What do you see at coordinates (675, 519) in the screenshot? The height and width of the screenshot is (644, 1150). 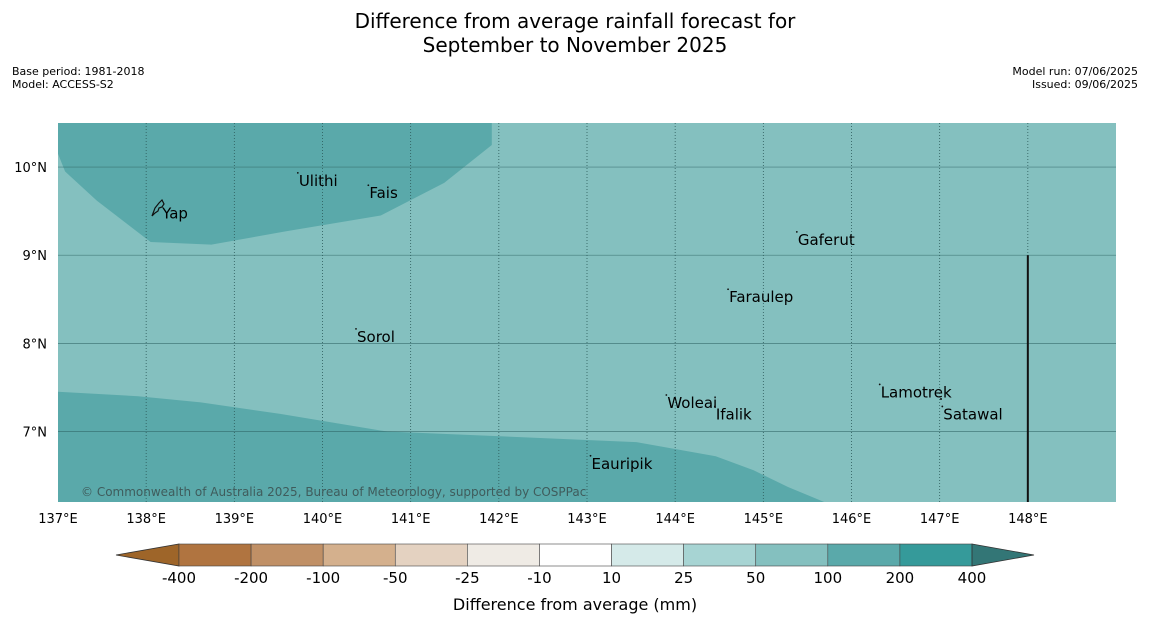 I see `longitude-tick-label: 144°E` at bounding box center [675, 519].